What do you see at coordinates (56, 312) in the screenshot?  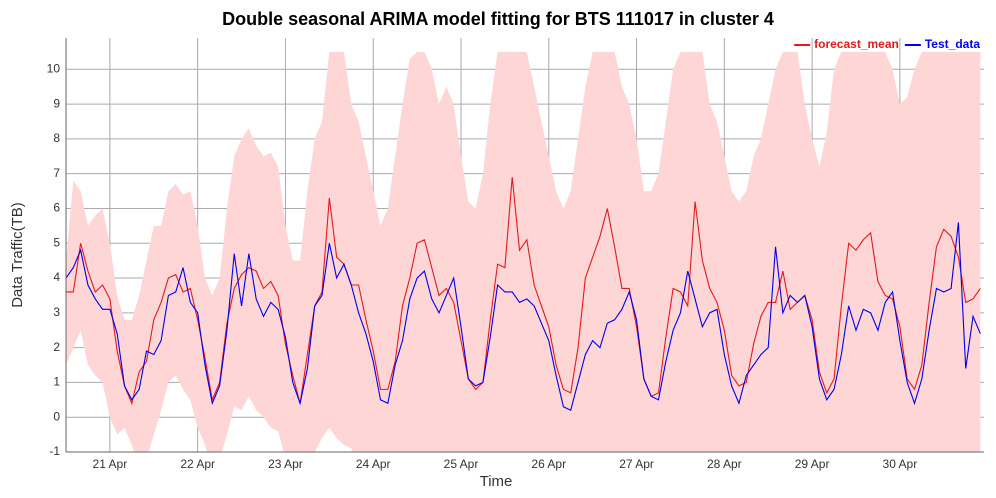 I see `y-tick-label: 3` at bounding box center [56, 312].